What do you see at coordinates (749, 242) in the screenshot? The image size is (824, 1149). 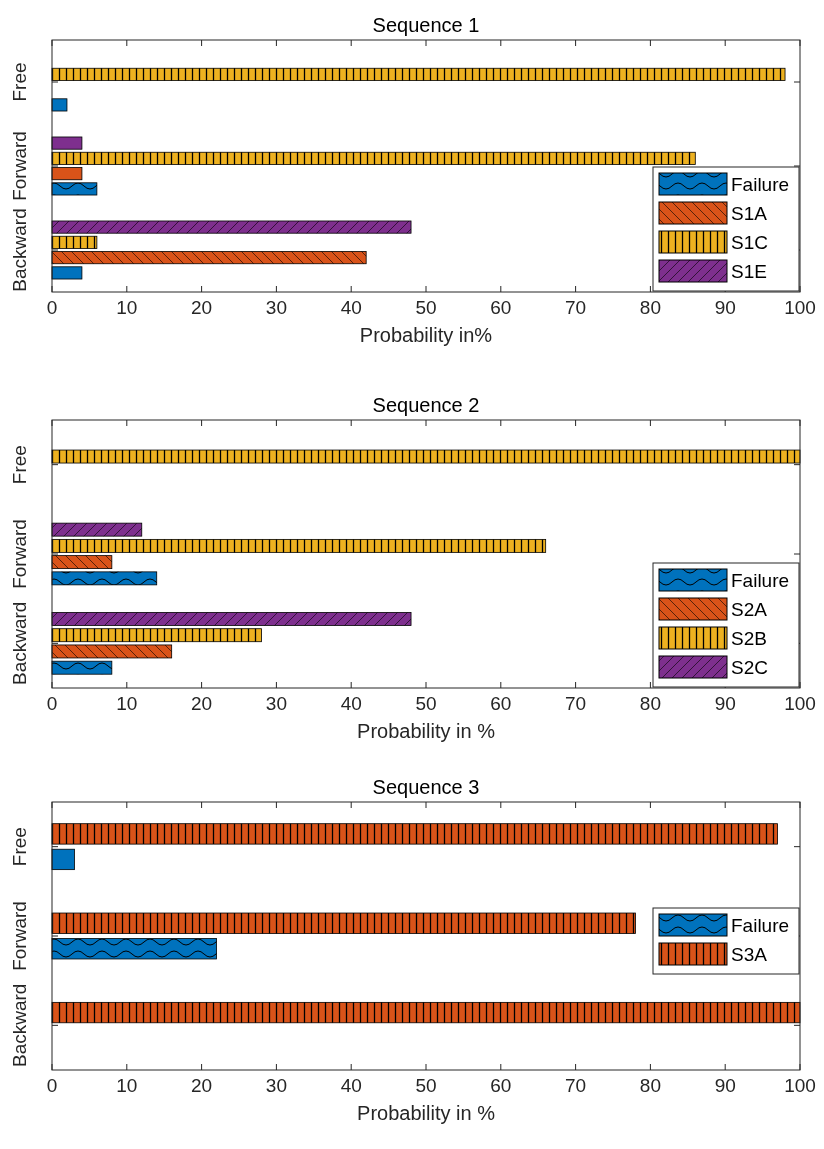 I see `legend-label: S1C` at bounding box center [749, 242].